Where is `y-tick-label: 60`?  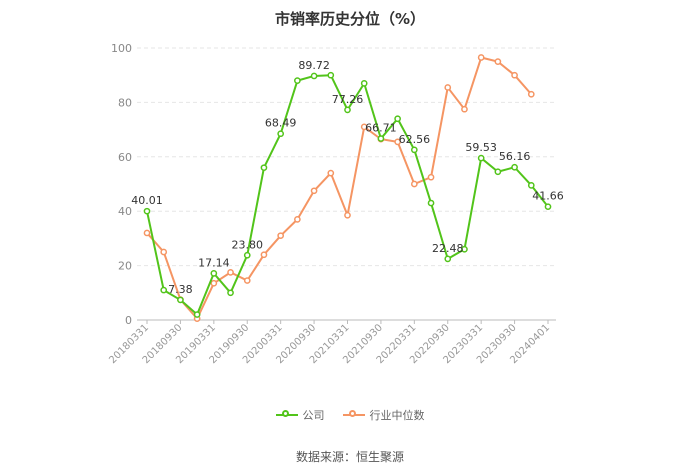 y-tick-label: 60 is located at coordinates (125, 157).